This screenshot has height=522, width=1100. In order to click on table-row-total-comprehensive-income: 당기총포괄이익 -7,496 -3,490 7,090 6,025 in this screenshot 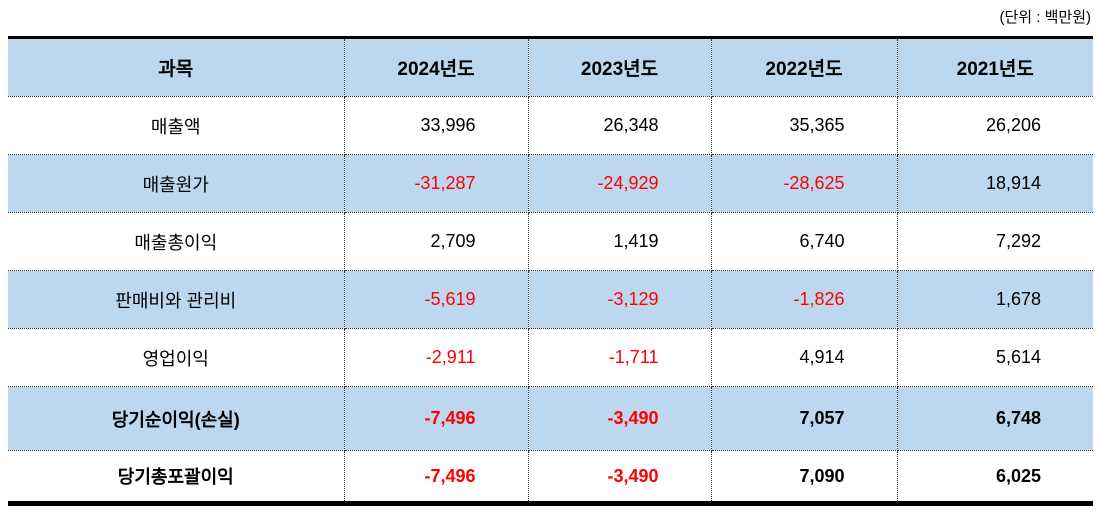, I will do `click(550, 477)`.